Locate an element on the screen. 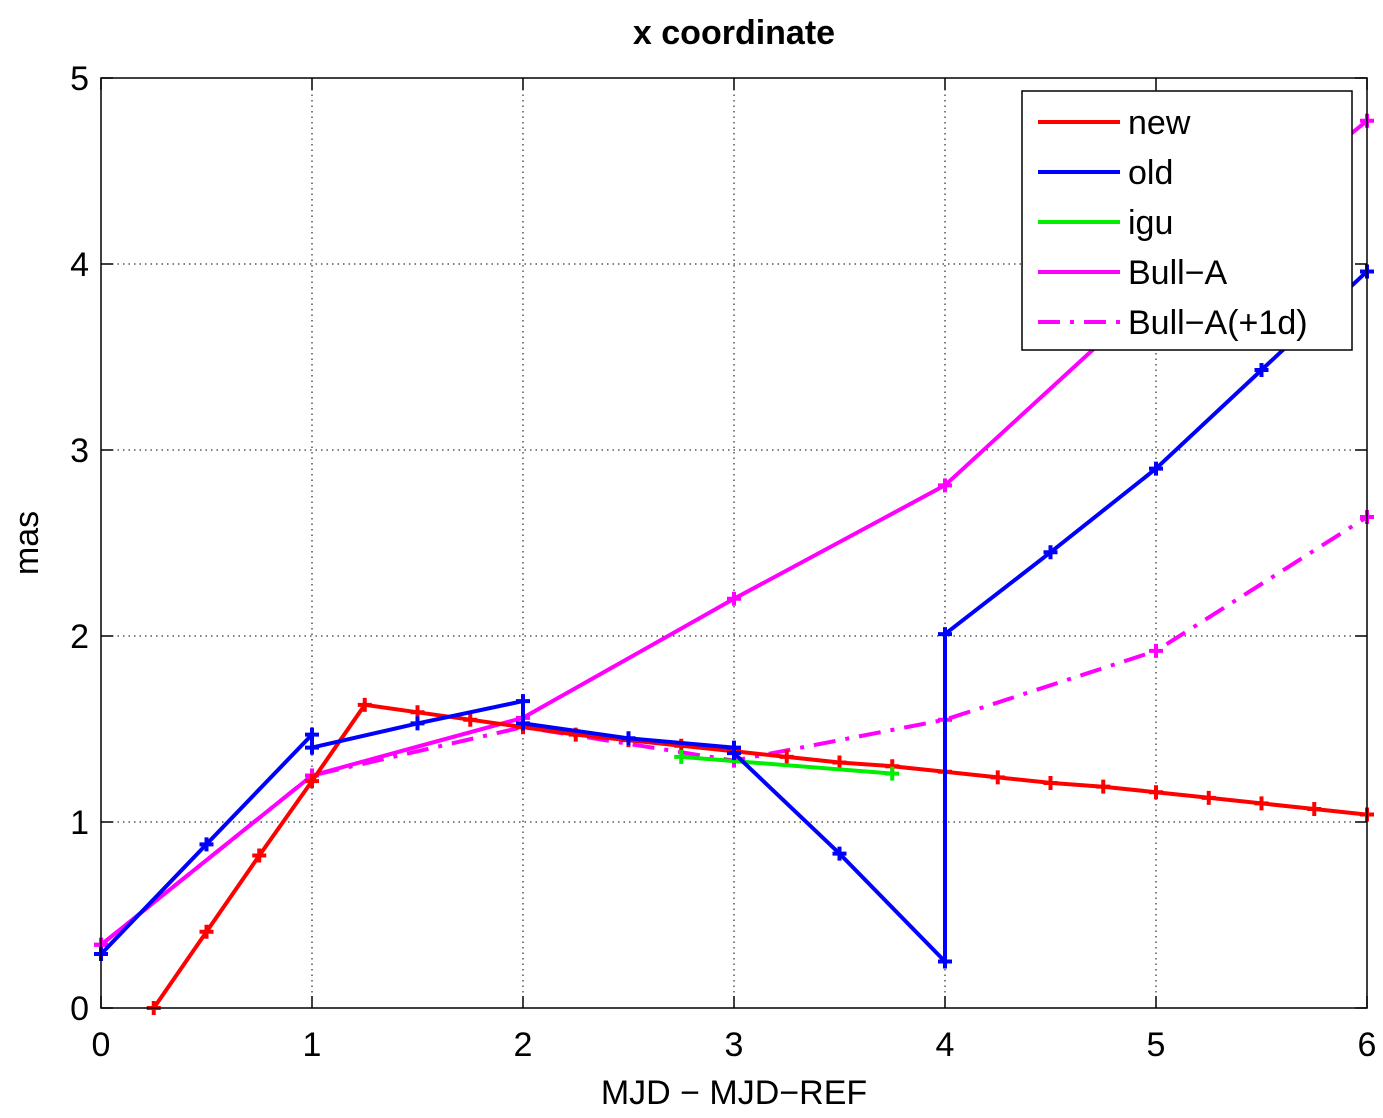 Image resolution: width=1383 pixels, height=1118 pixels. y-tick-label: 3 is located at coordinates (79, 451).